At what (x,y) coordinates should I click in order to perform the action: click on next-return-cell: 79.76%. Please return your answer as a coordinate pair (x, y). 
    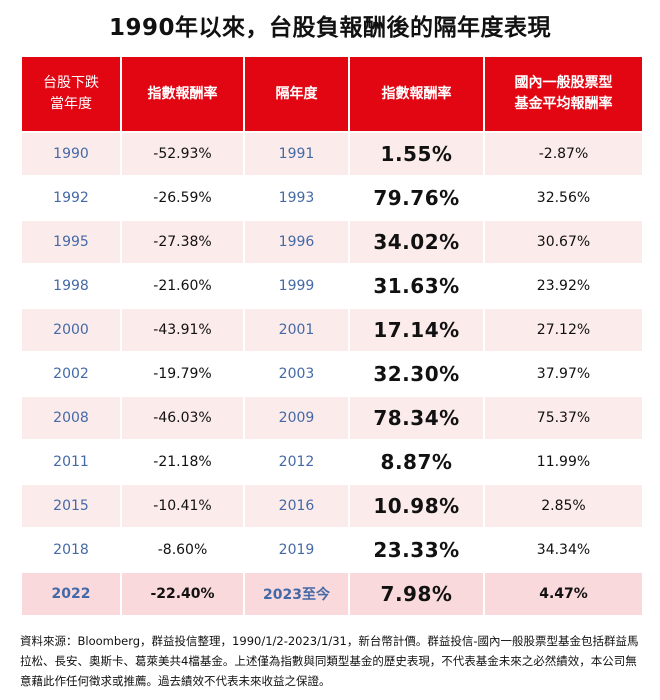
    Looking at the image, I should click on (416, 198).